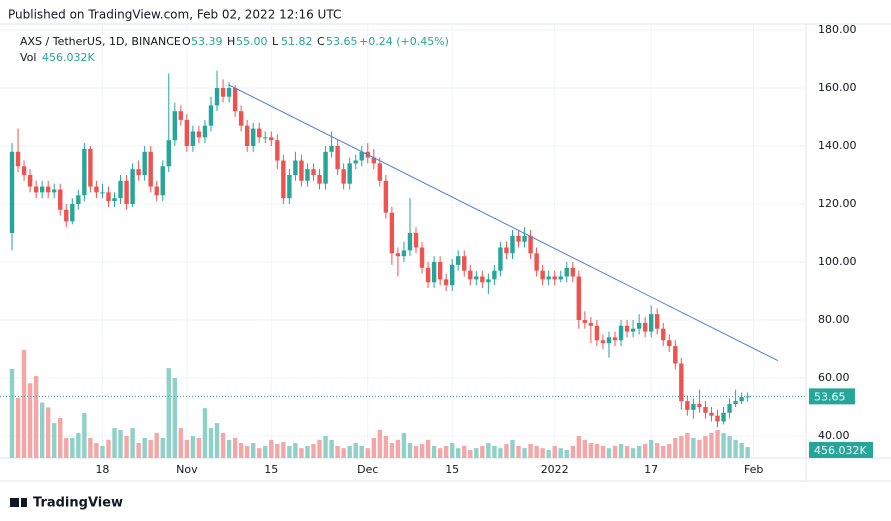 This screenshot has height=521, width=891. What do you see at coordinates (275, 41) in the screenshot?
I see `ohlc-key: L` at bounding box center [275, 41].